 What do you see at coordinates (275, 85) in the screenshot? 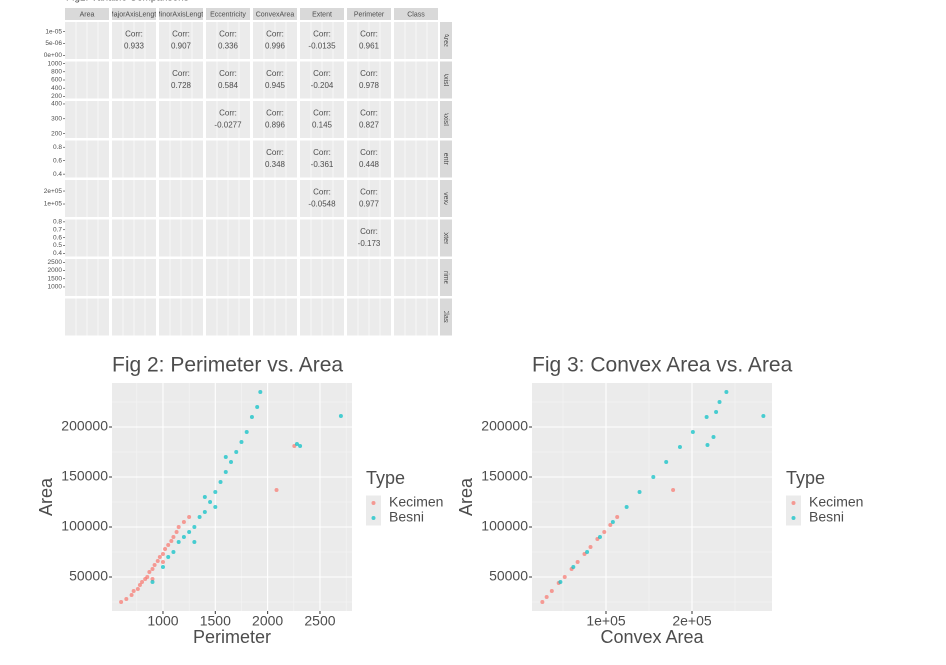
I see `corr-value: 0.945` at bounding box center [275, 85].